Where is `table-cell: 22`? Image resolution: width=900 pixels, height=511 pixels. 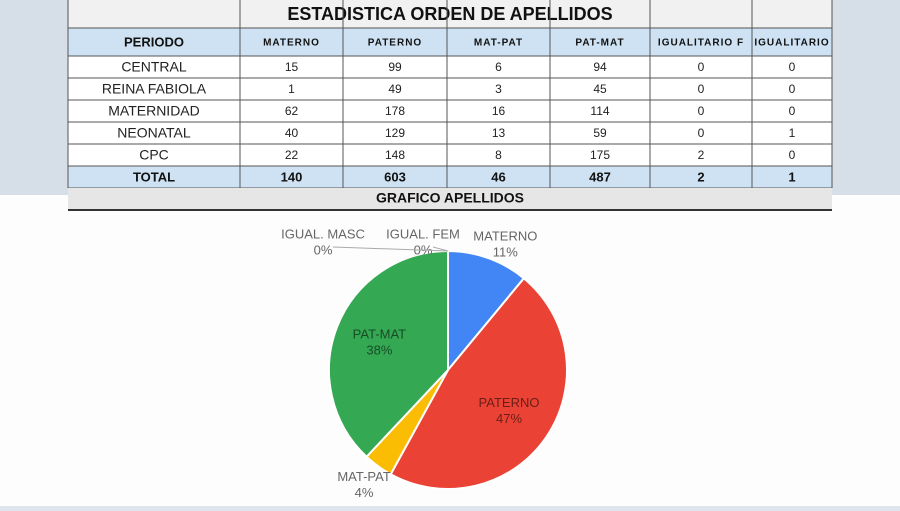 table-cell: 22 is located at coordinates (292, 155).